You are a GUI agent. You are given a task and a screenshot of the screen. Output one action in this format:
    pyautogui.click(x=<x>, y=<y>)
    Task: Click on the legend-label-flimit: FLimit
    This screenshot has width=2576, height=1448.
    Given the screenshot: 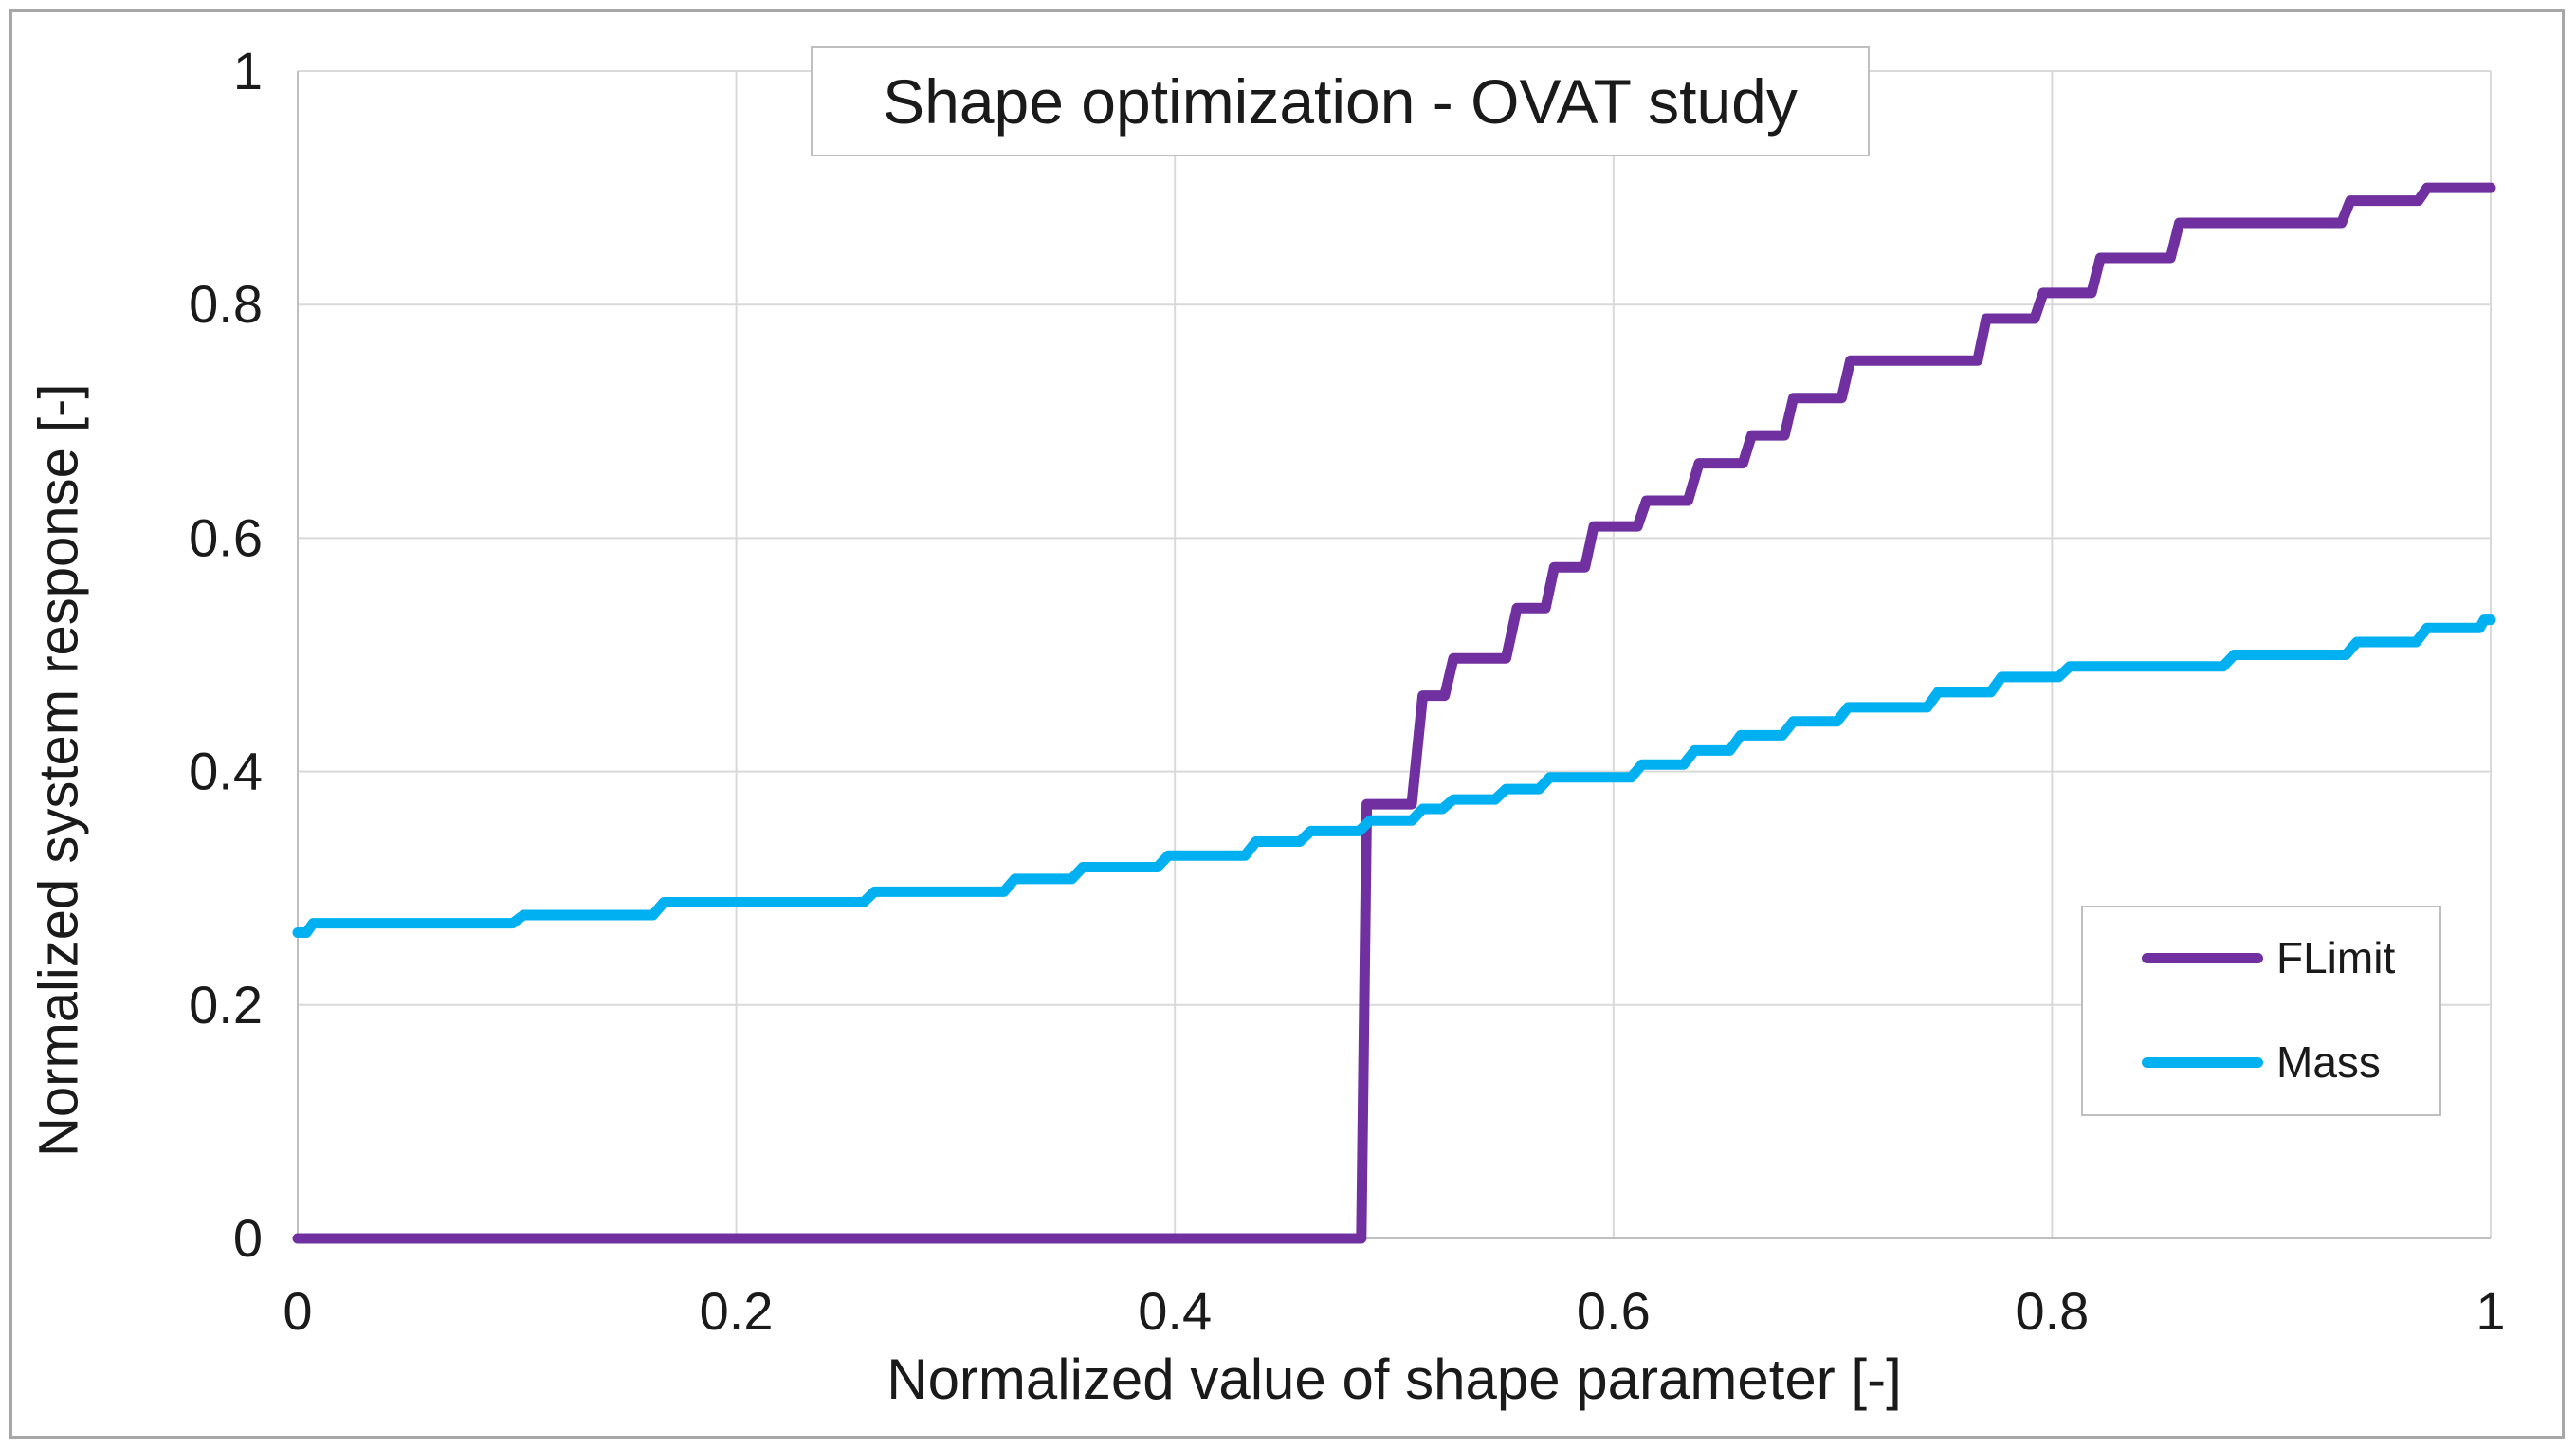 What is the action you would take?
    pyautogui.click(x=2336, y=957)
    